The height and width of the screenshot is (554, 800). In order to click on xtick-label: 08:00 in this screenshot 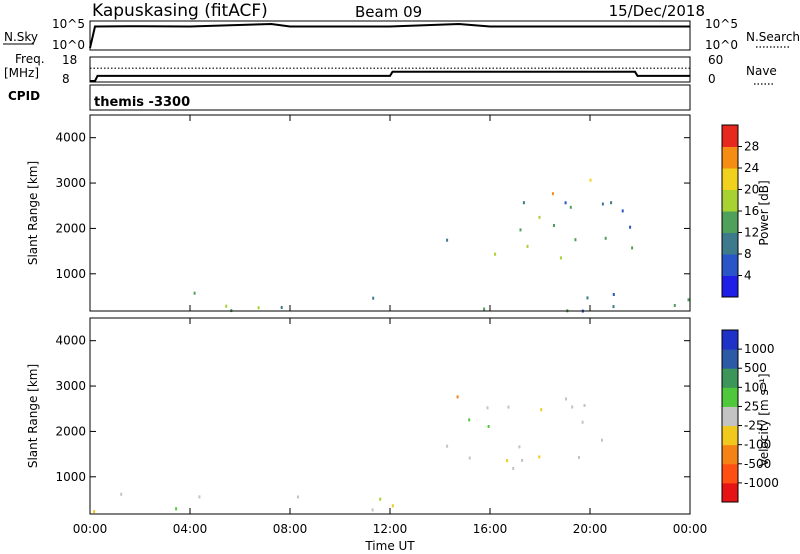, I will do `click(290, 529)`.